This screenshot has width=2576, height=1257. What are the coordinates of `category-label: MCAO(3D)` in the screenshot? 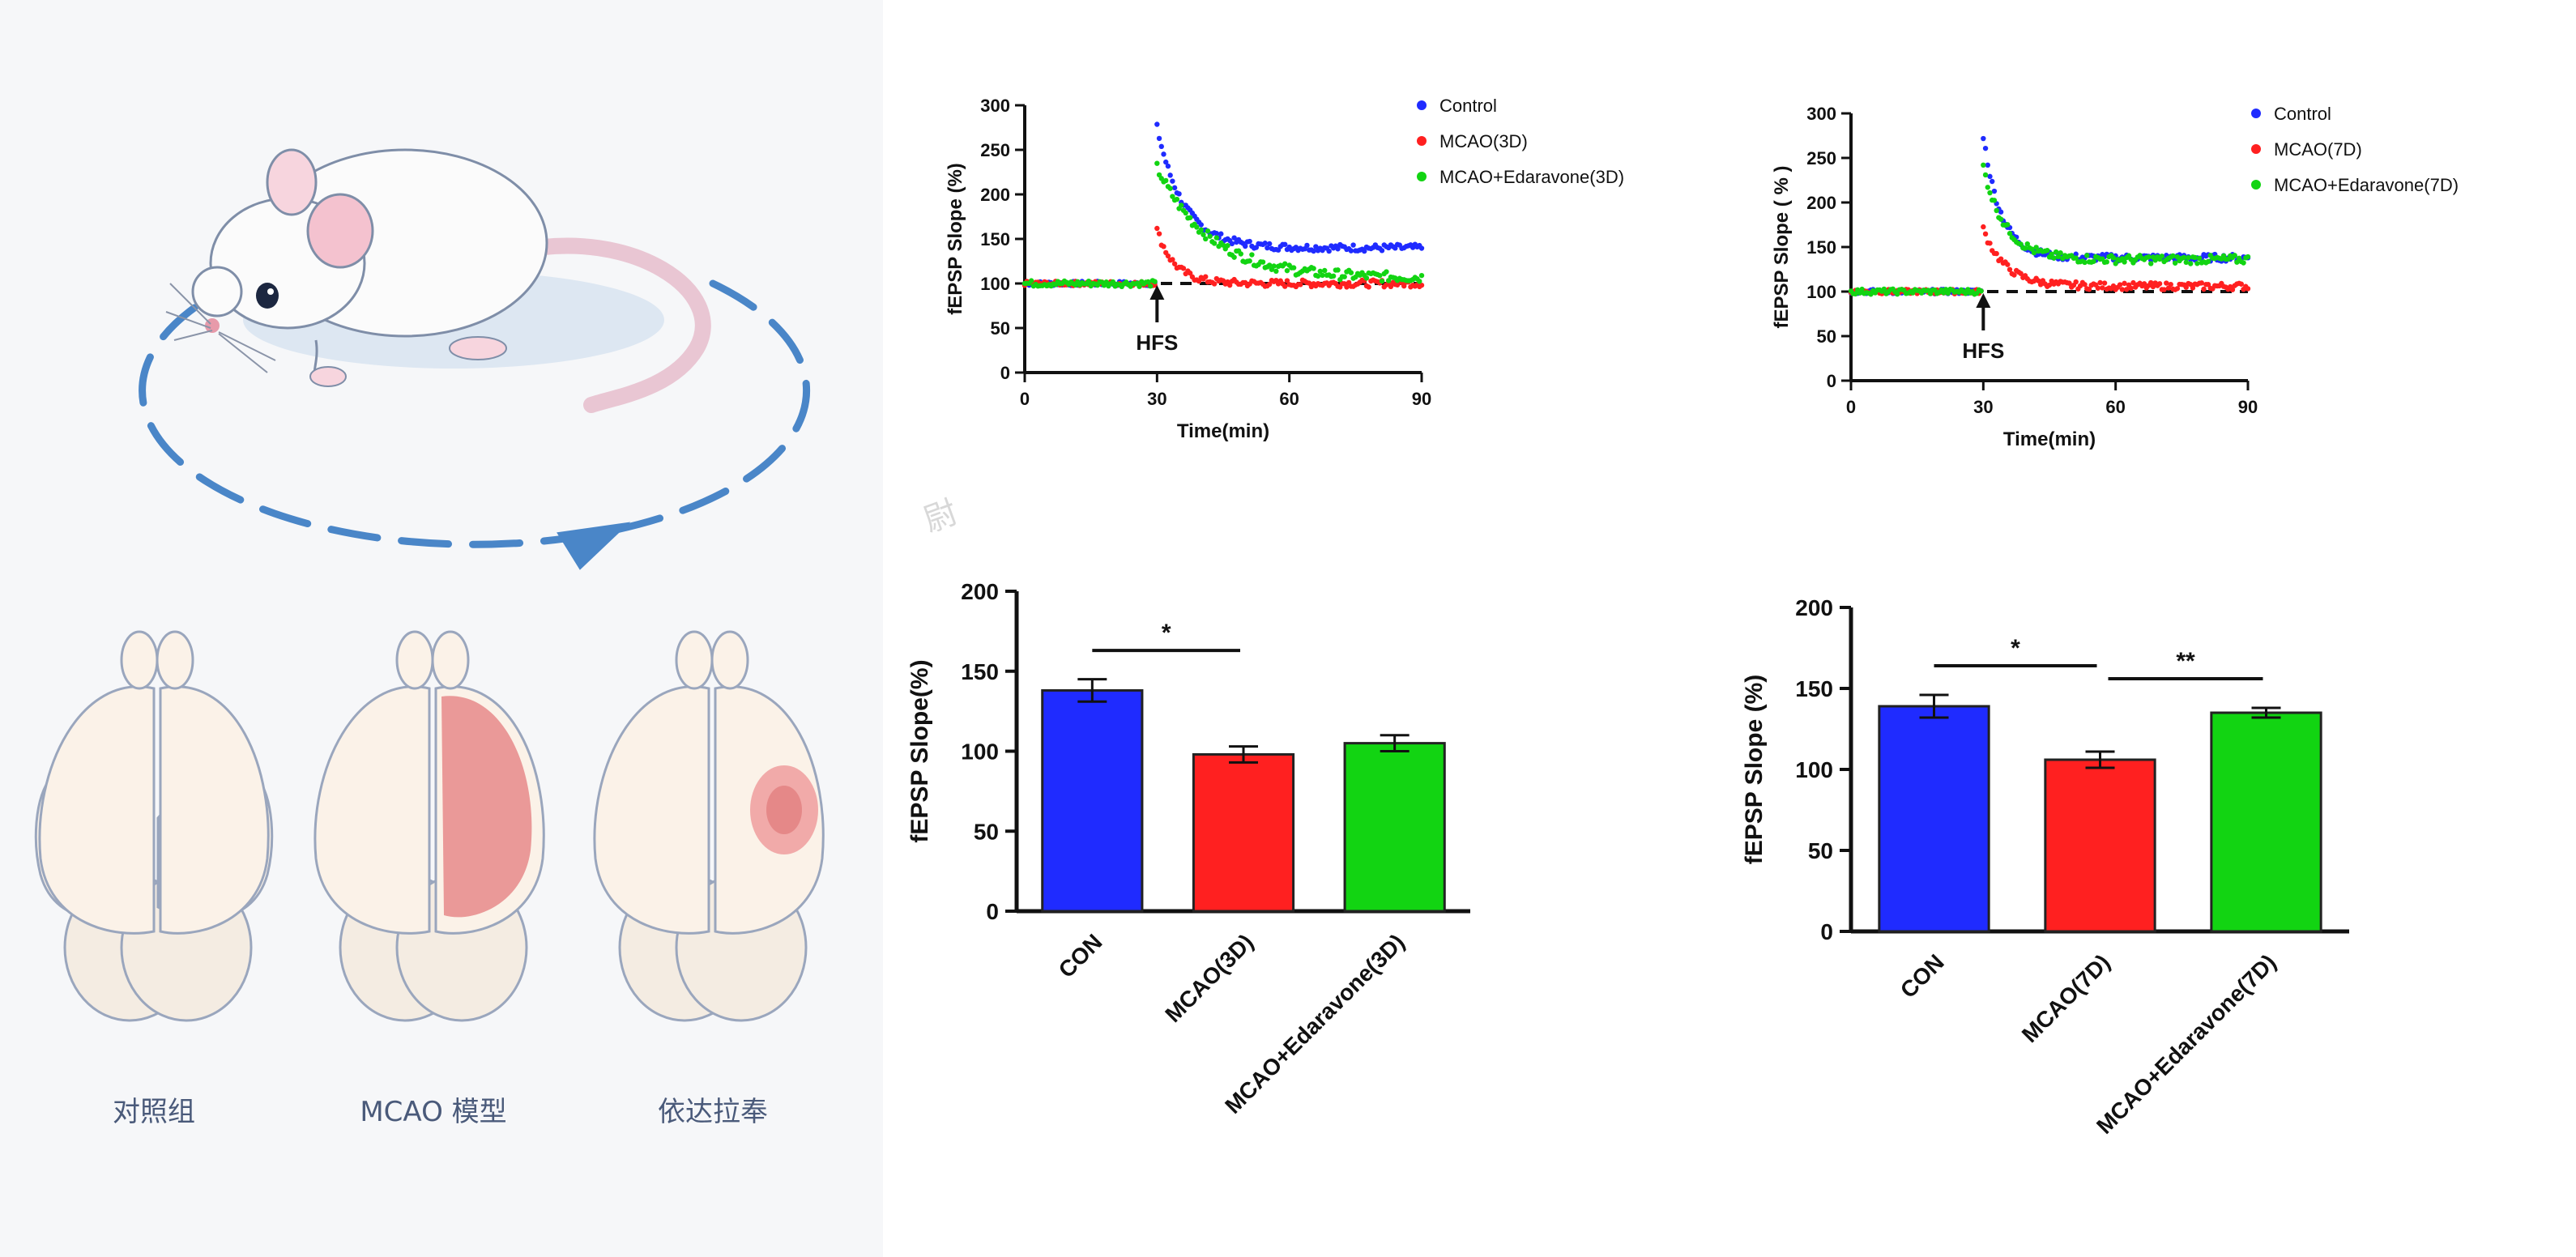 It's located at (1209, 978).